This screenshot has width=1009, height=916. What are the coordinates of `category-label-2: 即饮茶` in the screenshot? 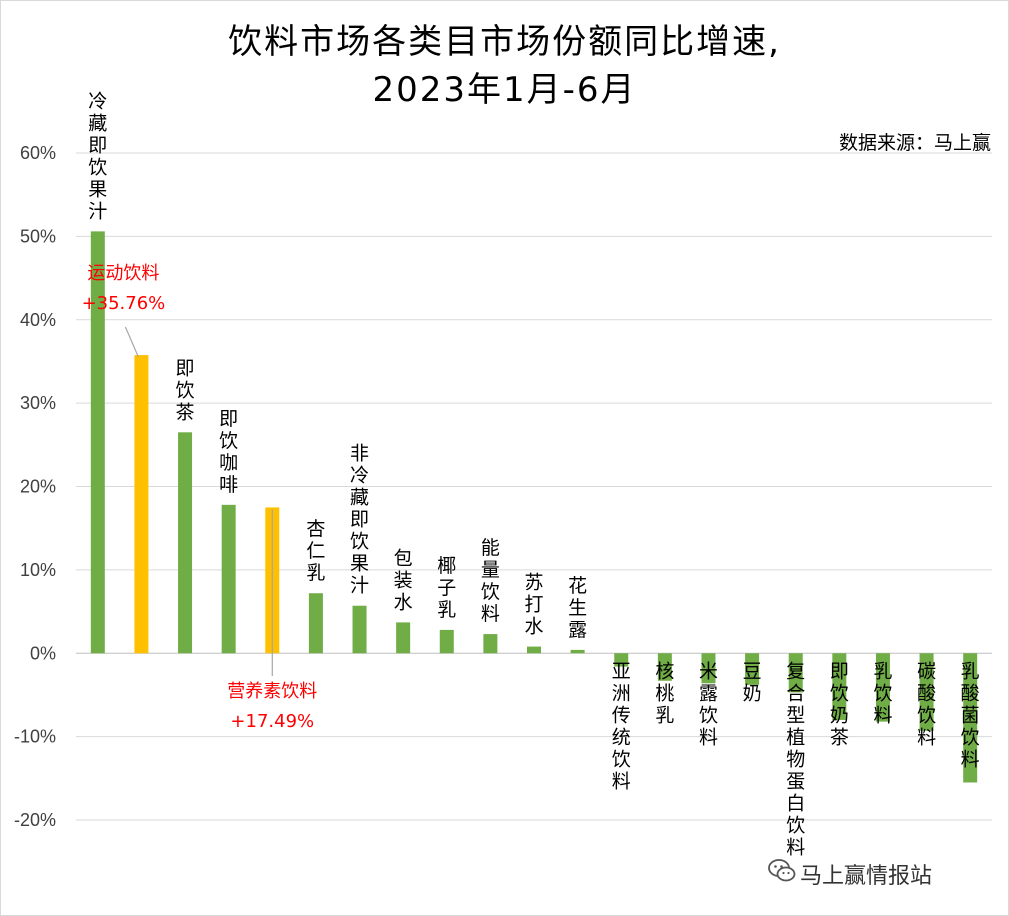 It's located at (185, 390).